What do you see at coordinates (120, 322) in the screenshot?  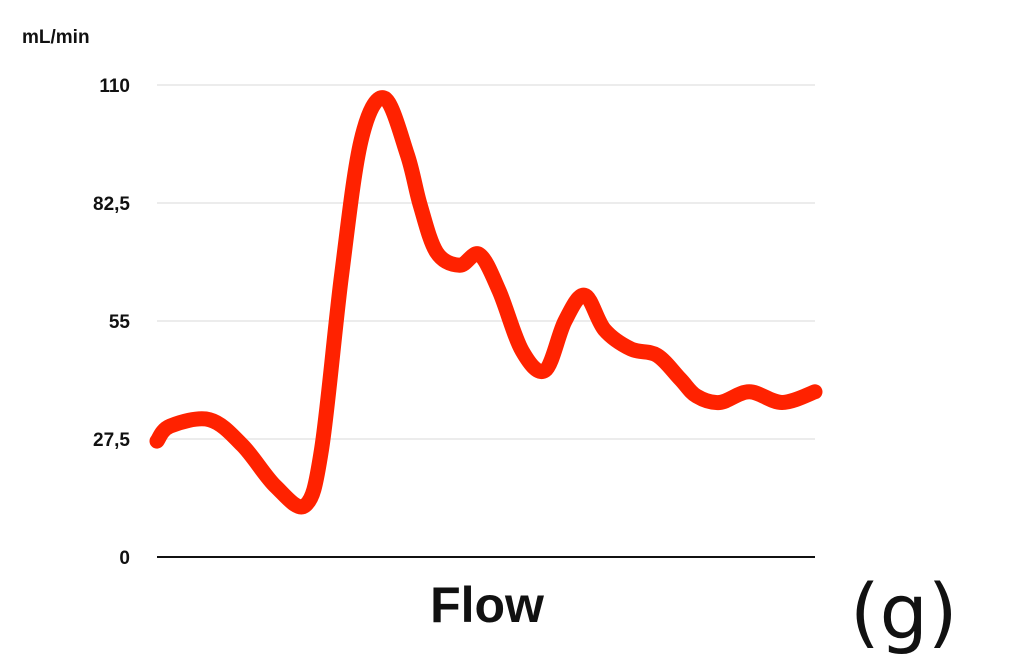 I see `y-tick-label: 55` at bounding box center [120, 322].